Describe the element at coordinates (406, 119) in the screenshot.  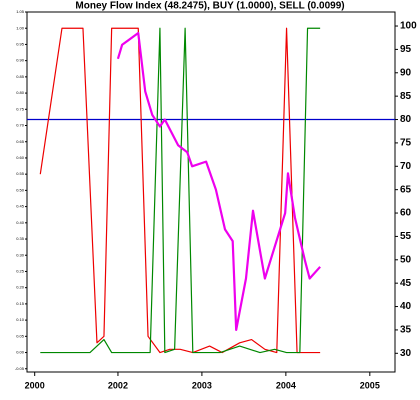
I see `y2-tick-label: 80` at that location.